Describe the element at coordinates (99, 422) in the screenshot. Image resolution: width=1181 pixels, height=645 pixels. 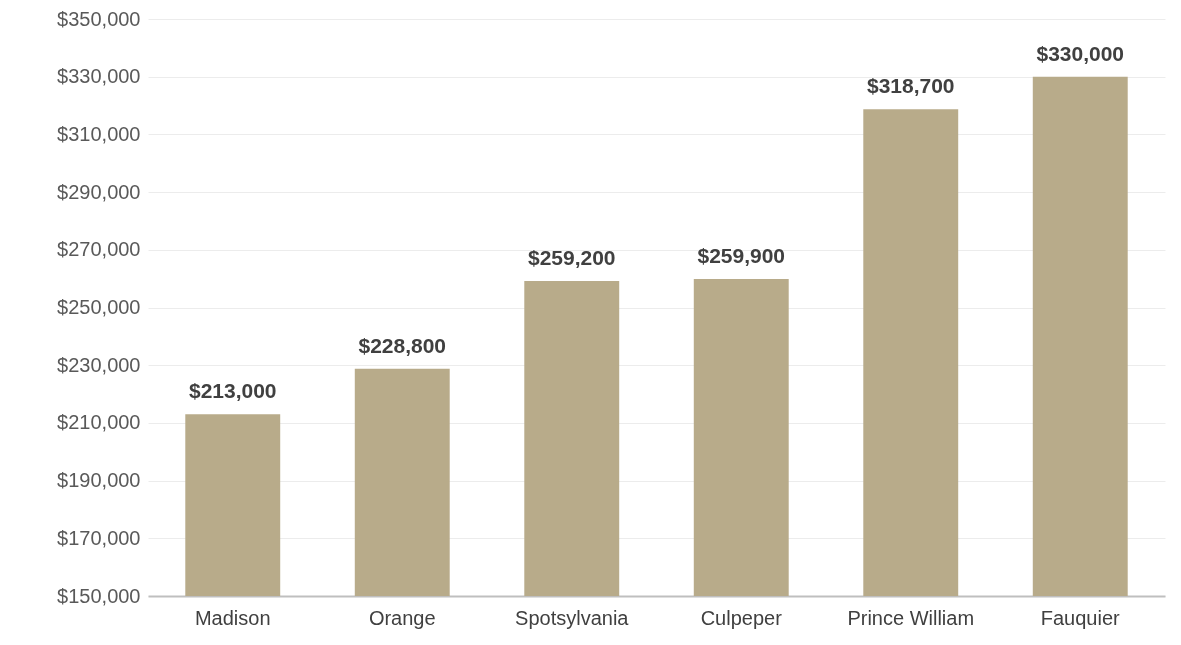
I see `y-tick-label: $210,000` at that location.